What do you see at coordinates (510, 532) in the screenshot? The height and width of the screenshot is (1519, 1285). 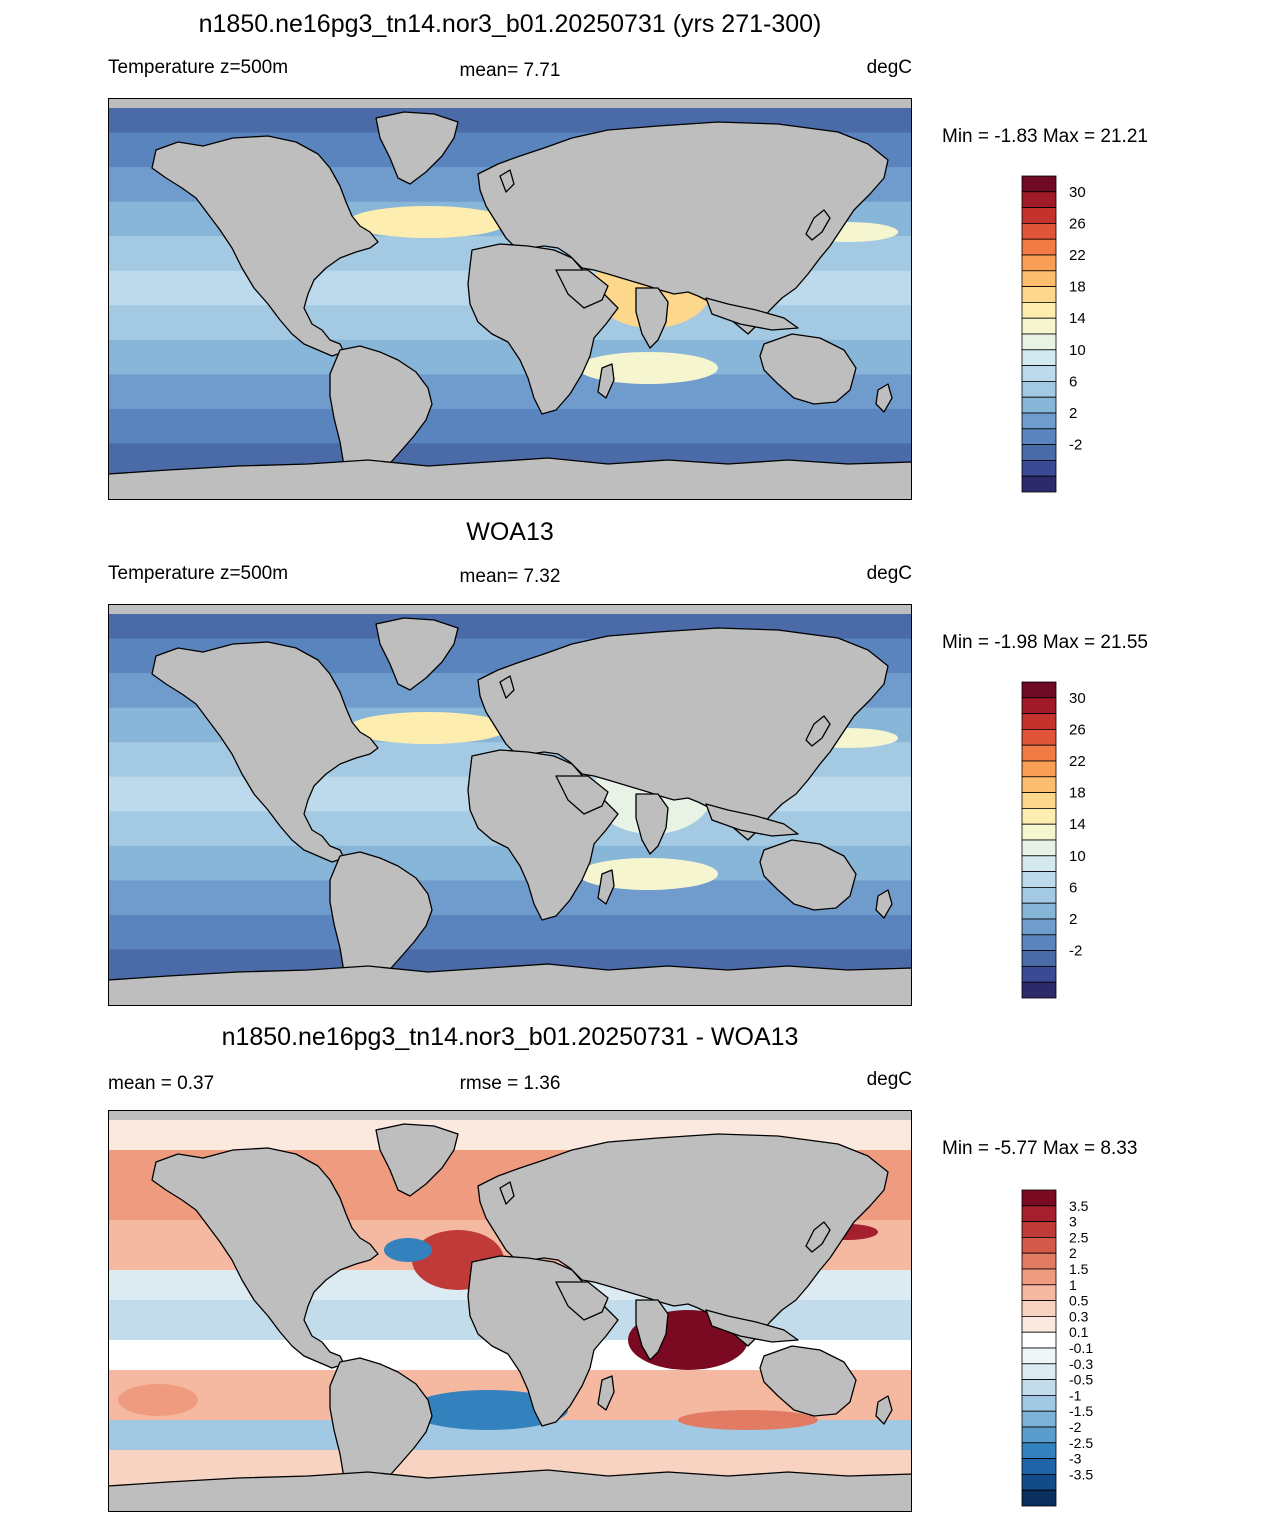 I see `panel-2-title: WOA13` at bounding box center [510, 532].